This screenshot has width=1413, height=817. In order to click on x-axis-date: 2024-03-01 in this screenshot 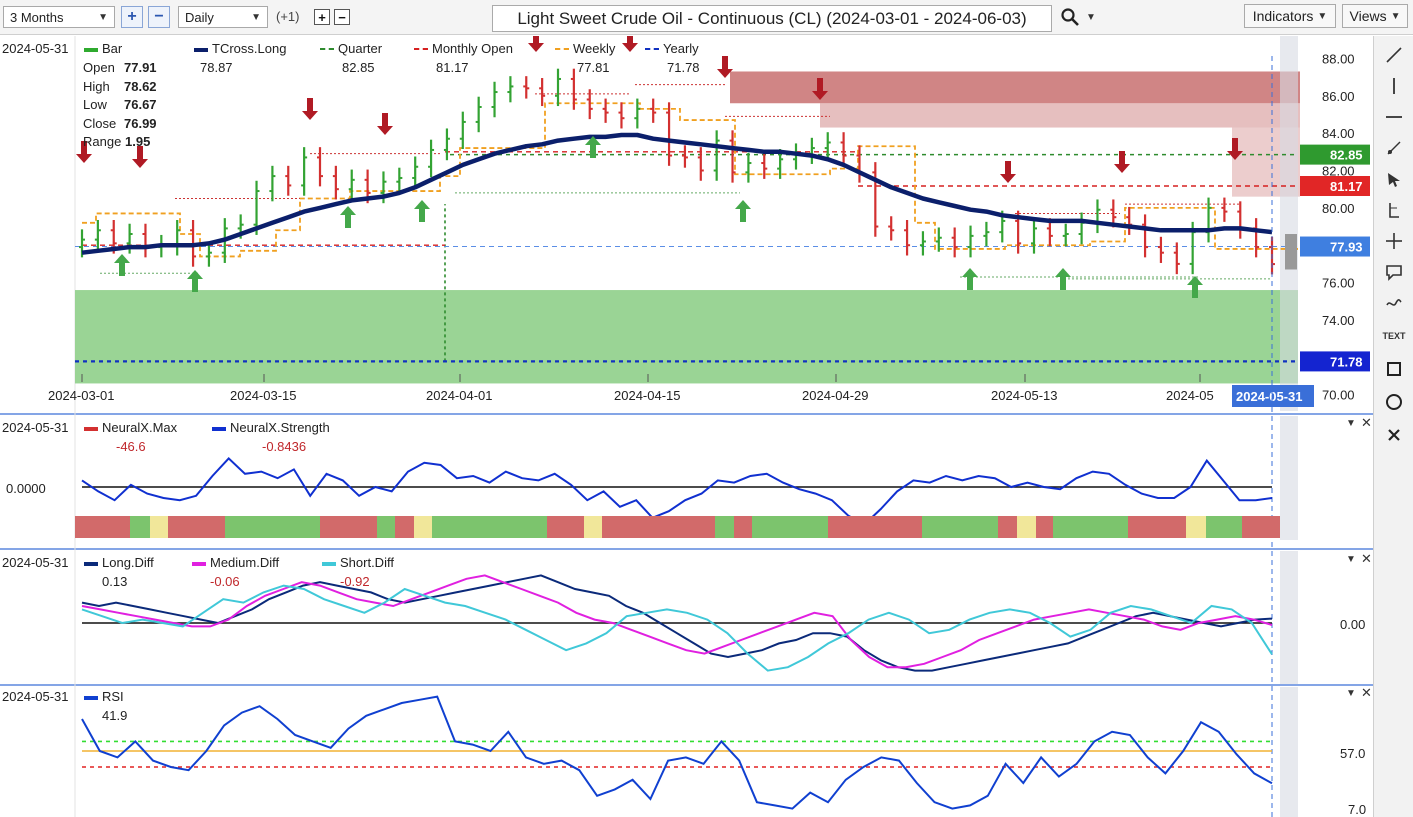, I will do `click(81, 395)`.